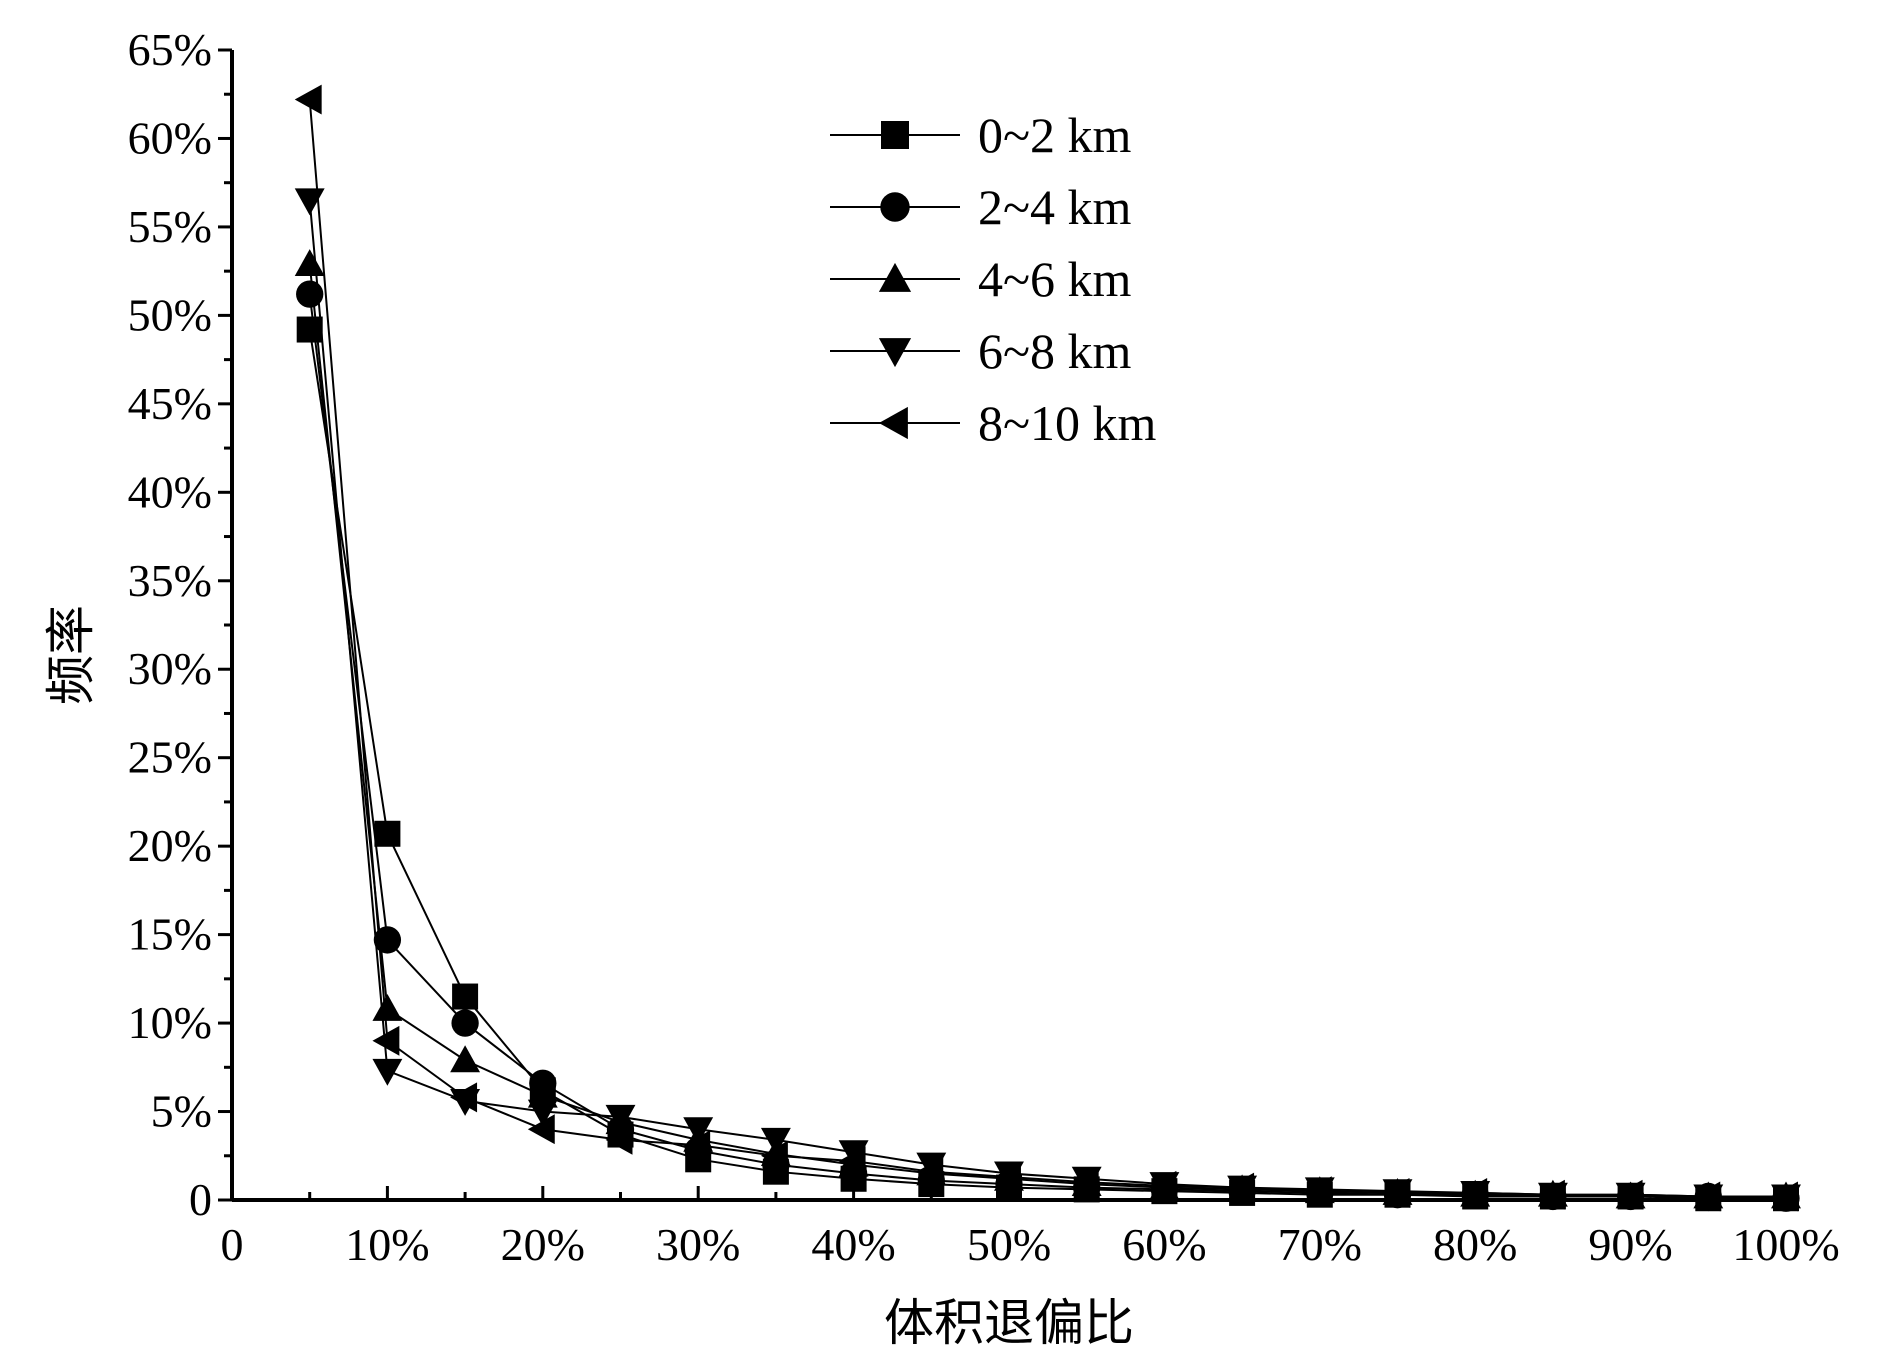 Image resolution: width=1890 pixels, height=1370 pixels. Describe the element at coordinates (1630, 1244) in the screenshot. I see `x-tick-label: 90%` at that location.